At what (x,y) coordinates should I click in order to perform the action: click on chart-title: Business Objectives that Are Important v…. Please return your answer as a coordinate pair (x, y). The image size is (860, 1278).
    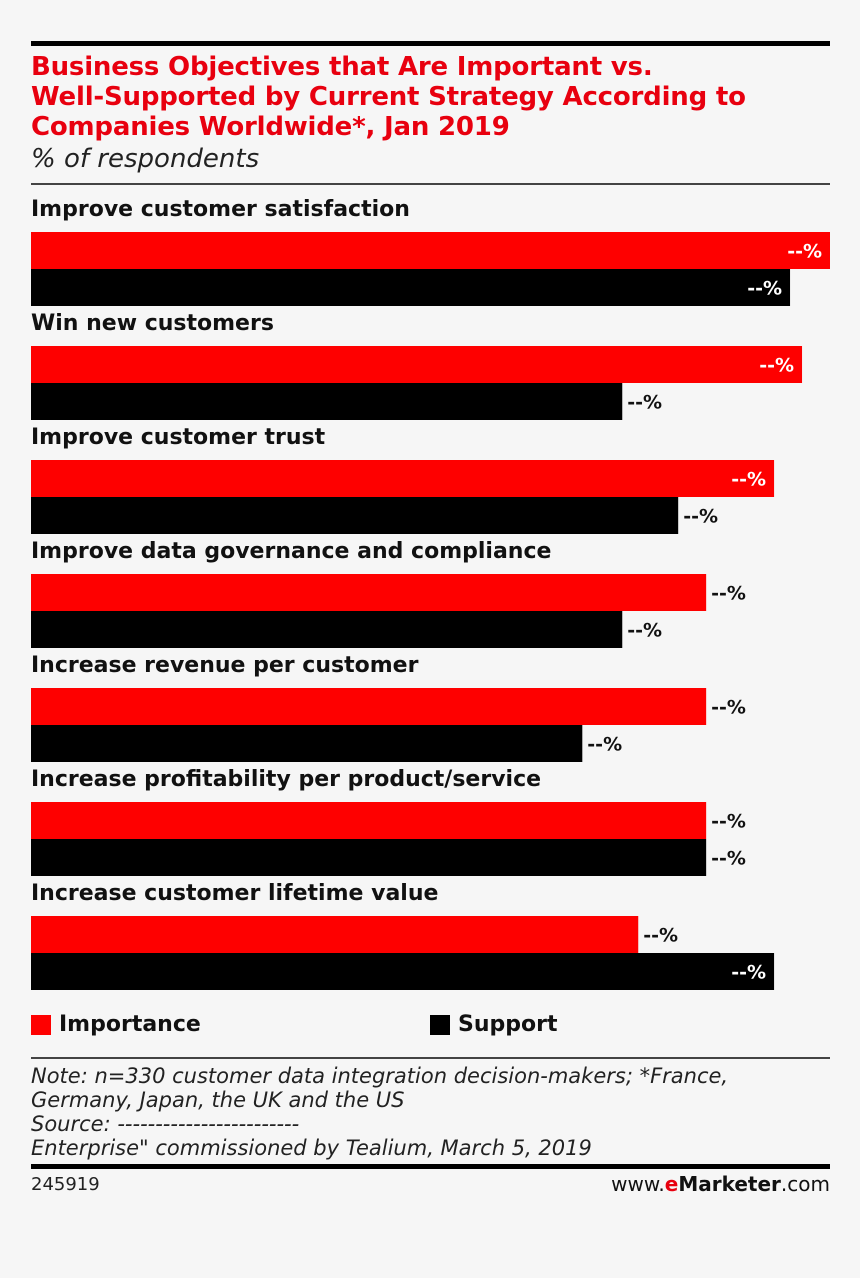
    Looking at the image, I should click on (388, 97).